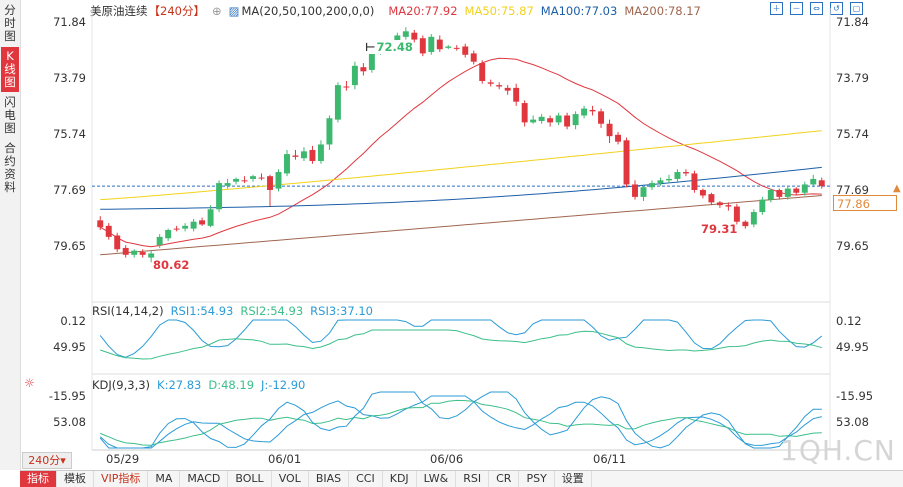 This screenshot has width=903, height=487. Describe the element at coordinates (75, 479) in the screenshot. I see `tab-template: 模板` at that location.